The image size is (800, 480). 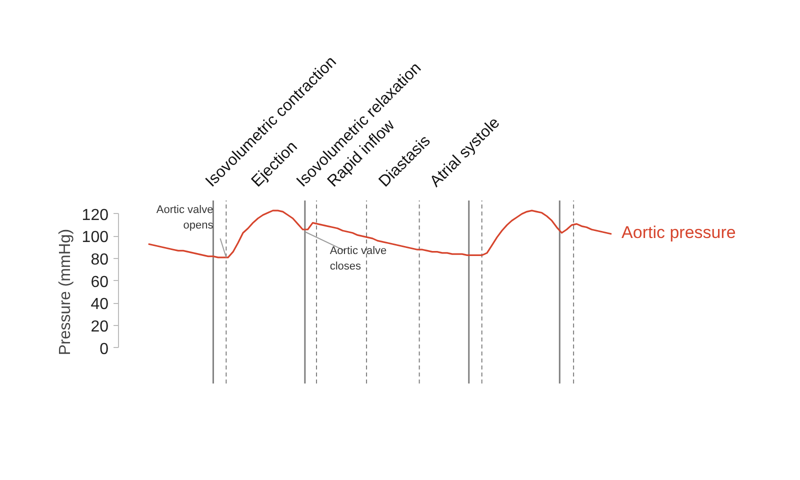 I want to click on series-label: Aortic pressure, so click(x=679, y=232).